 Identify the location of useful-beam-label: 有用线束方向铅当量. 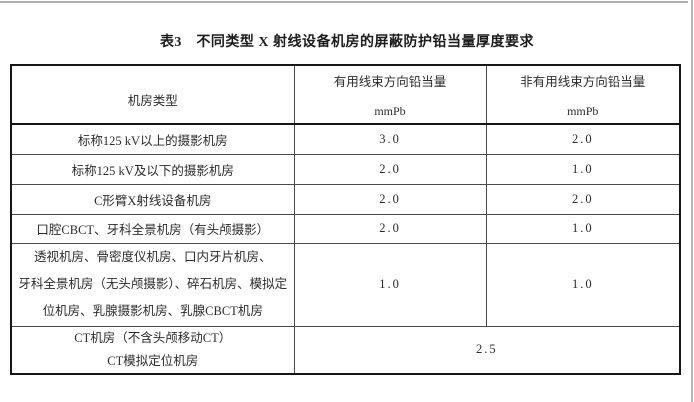
(390, 81).